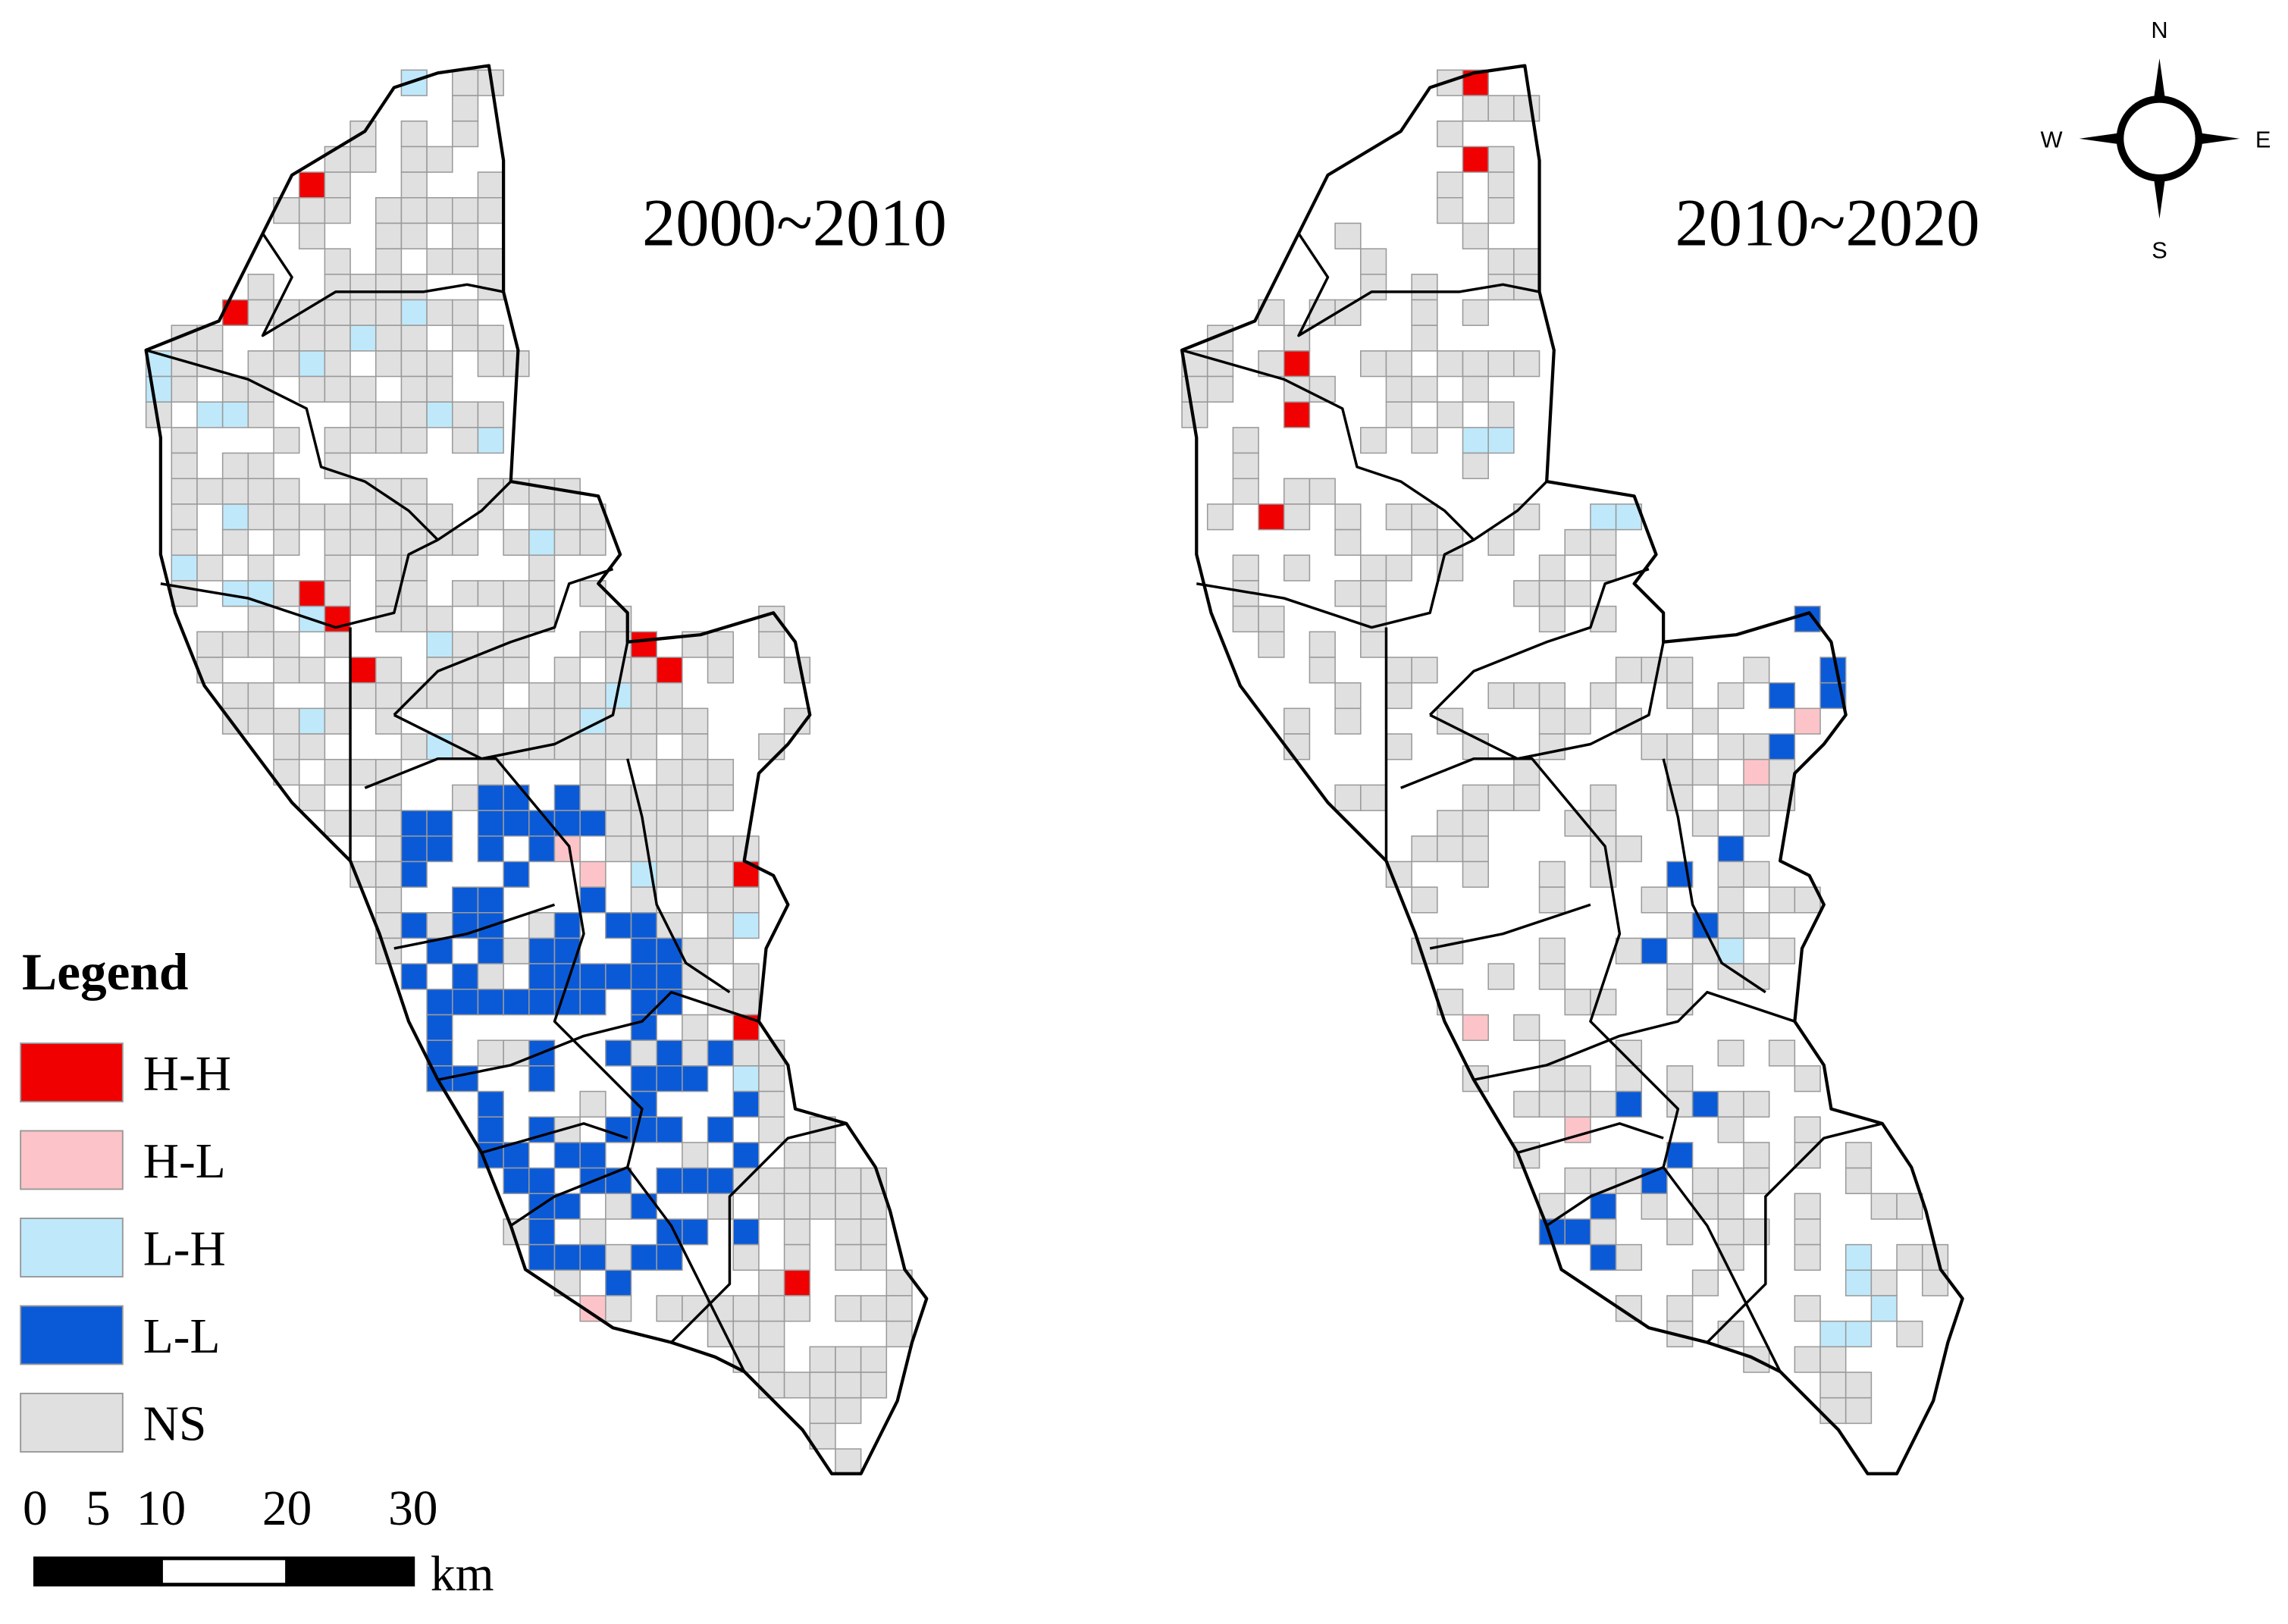 The image size is (2288, 1624). Describe the element at coordinates (258, 1541) in the screenshot. I see `scale-bar: 0 5 10 20 30 km` at that location.